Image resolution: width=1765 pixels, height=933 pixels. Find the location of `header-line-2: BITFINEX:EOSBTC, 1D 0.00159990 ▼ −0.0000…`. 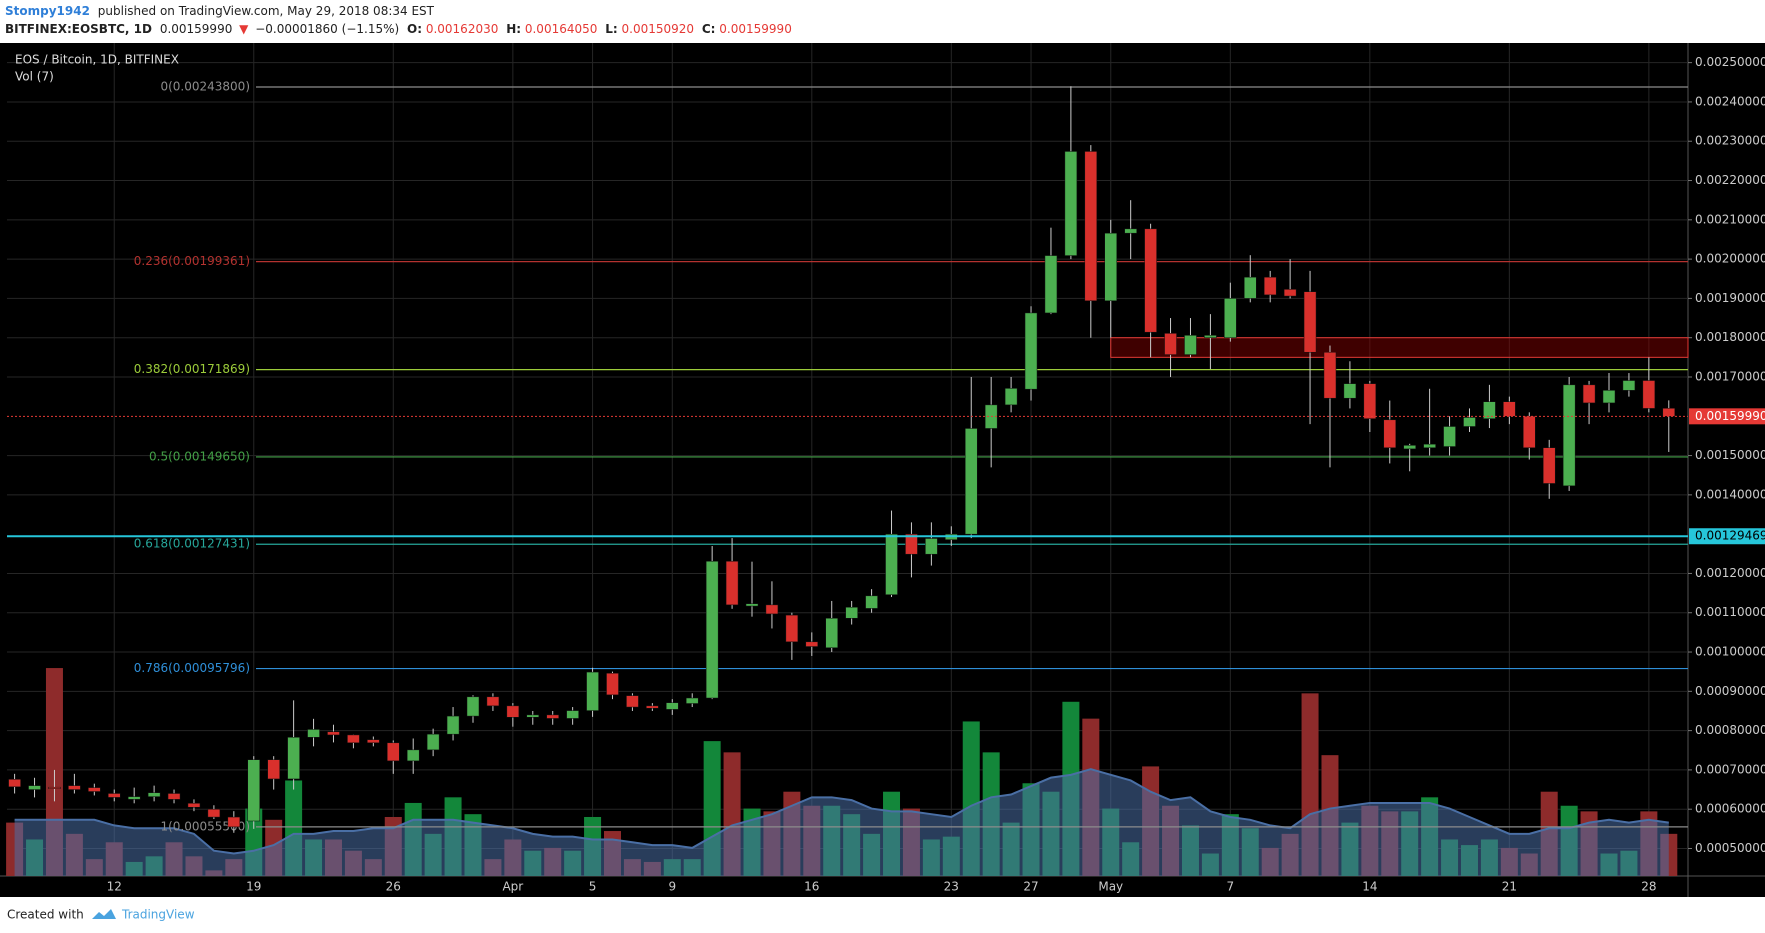

header-line-2: BITFINEX:EOSBTC, 1D 0.00159990 ▼ −0.0000… is located at coordinates (398, 29).